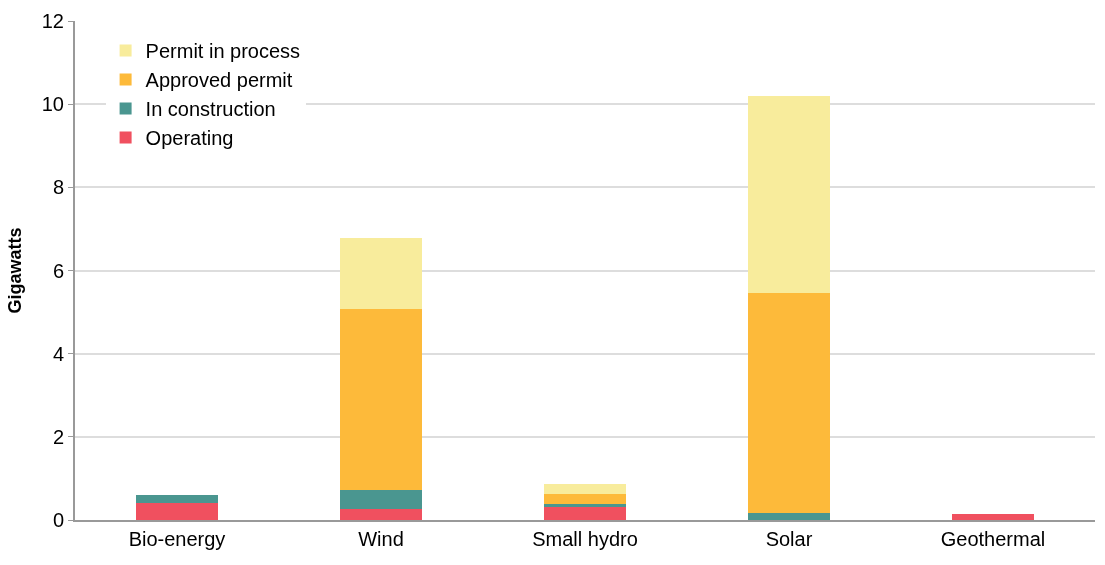  Describe the element at coordinates (58, 270) in the screenshot. I see `y-tick-label: 6` at that location.